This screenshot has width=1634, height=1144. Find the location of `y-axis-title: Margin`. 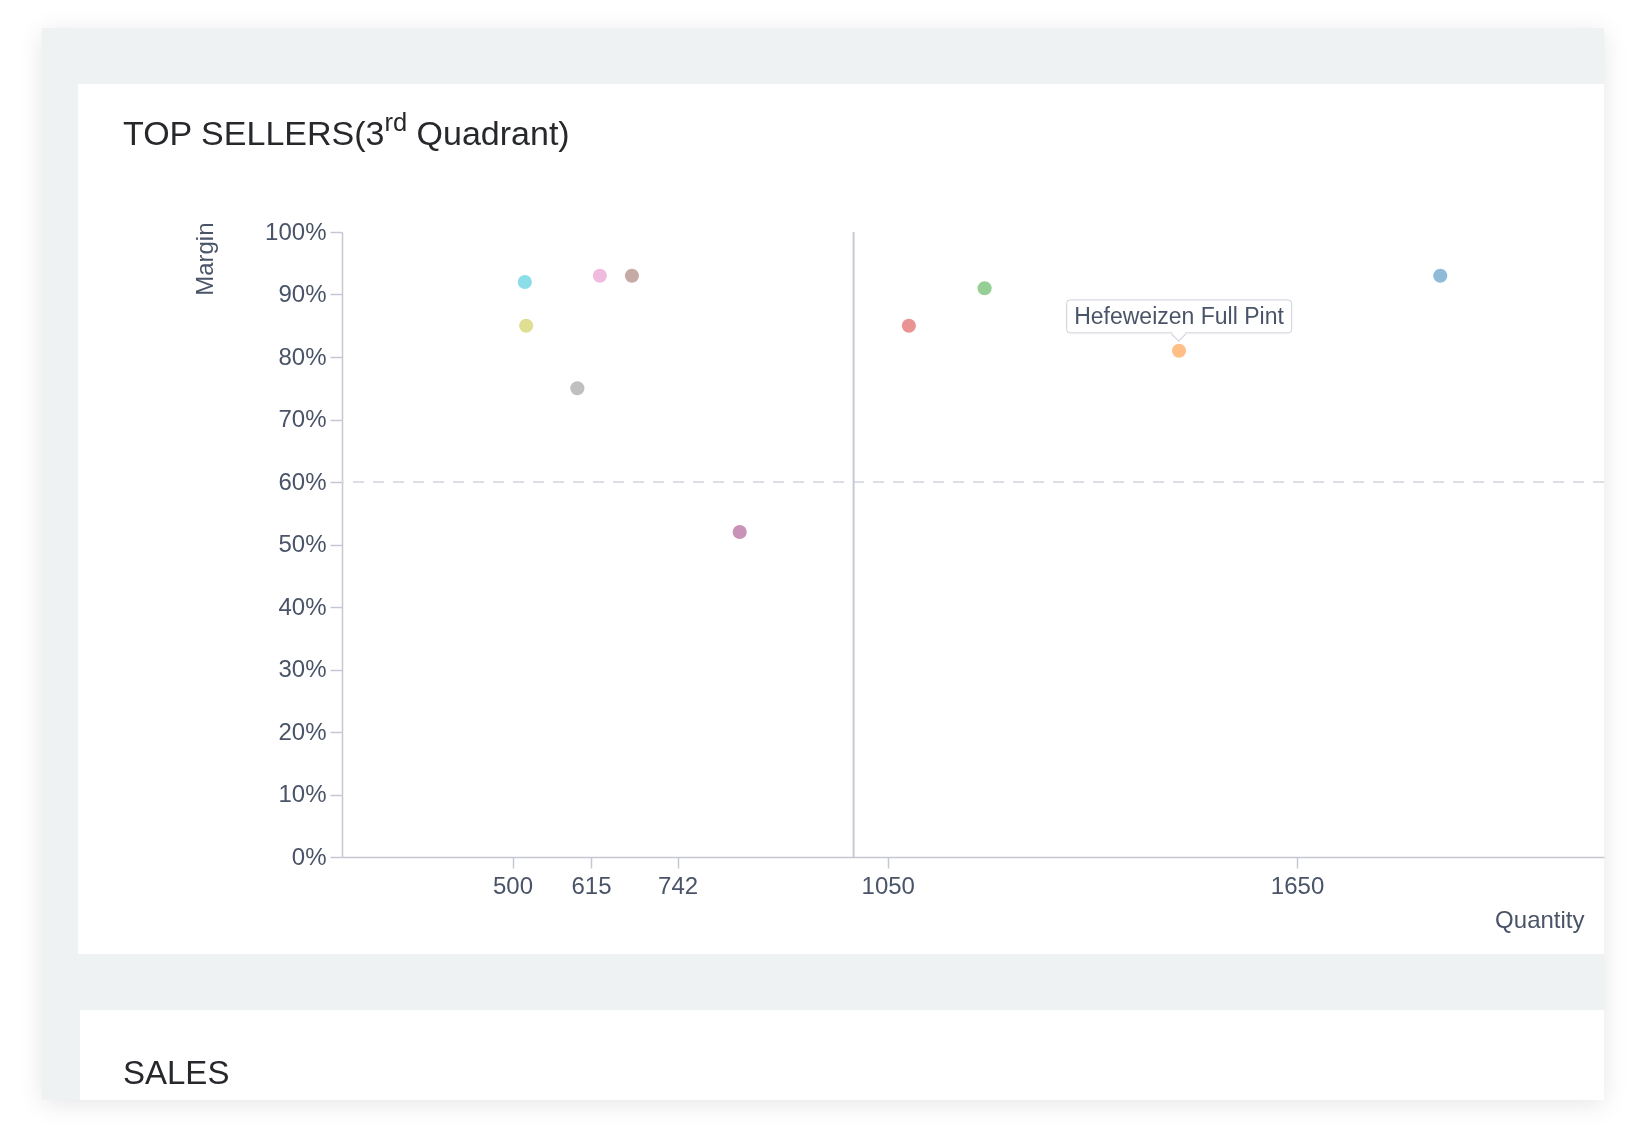

y-axis-title: Margin is located at coordinates (204, 259).